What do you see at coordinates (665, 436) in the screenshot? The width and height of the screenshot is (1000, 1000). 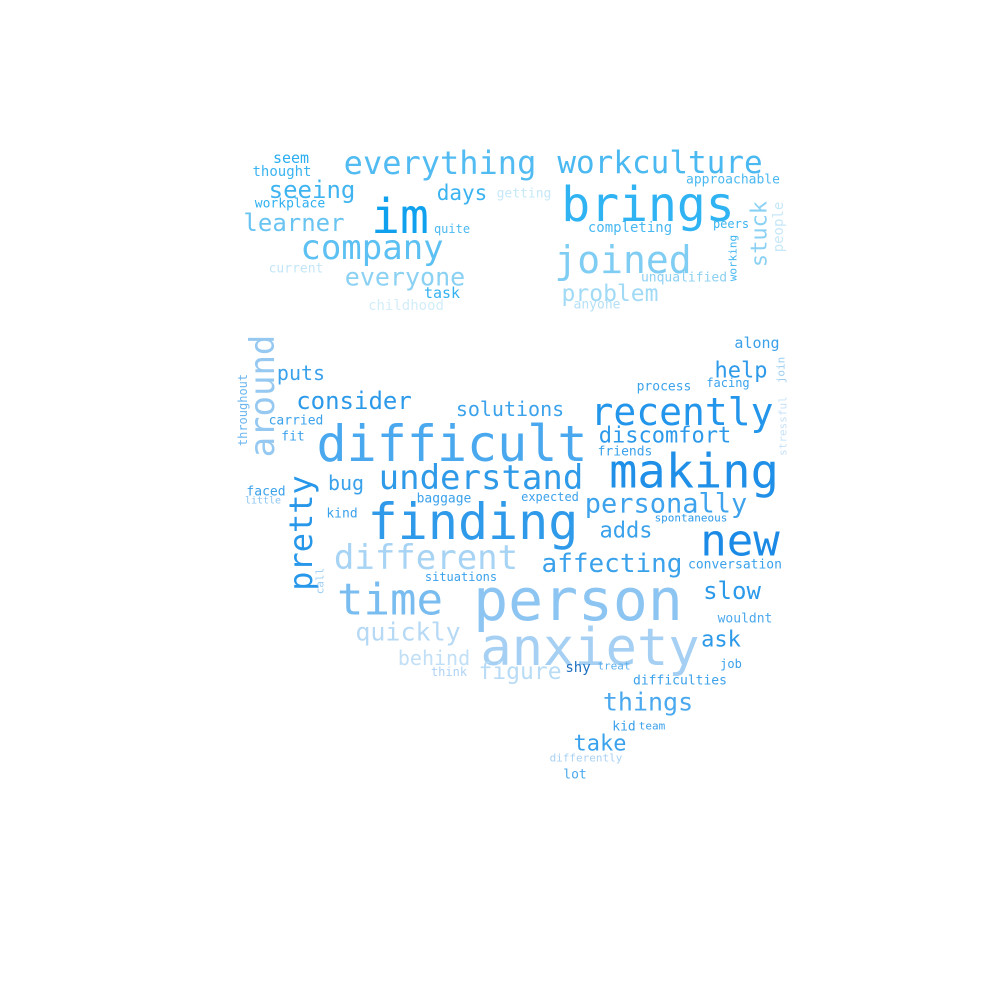 I see `word-discomfort: discomfort` at bounding box center [665, 436].